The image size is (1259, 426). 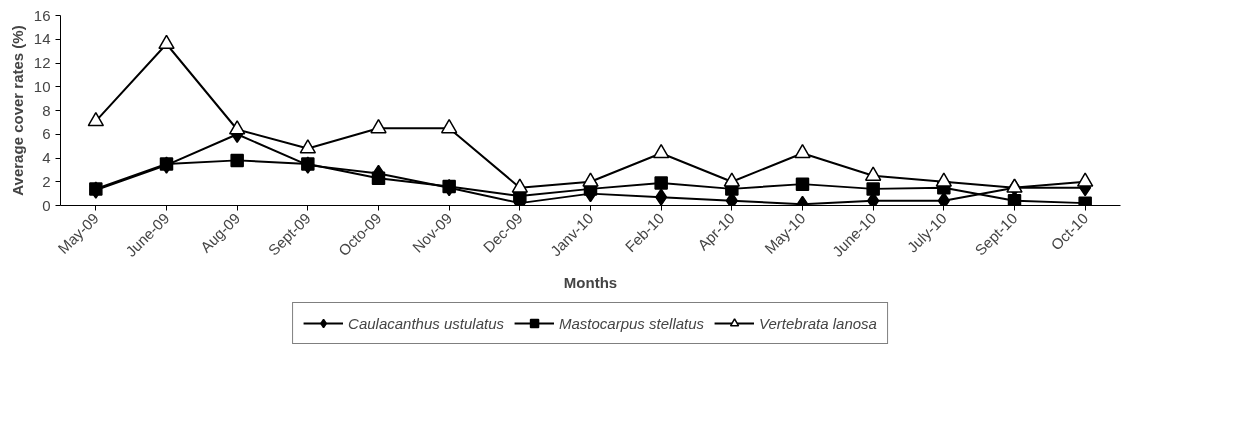 I want to click on y-tick-label: 6, so click(x=46, y=134).